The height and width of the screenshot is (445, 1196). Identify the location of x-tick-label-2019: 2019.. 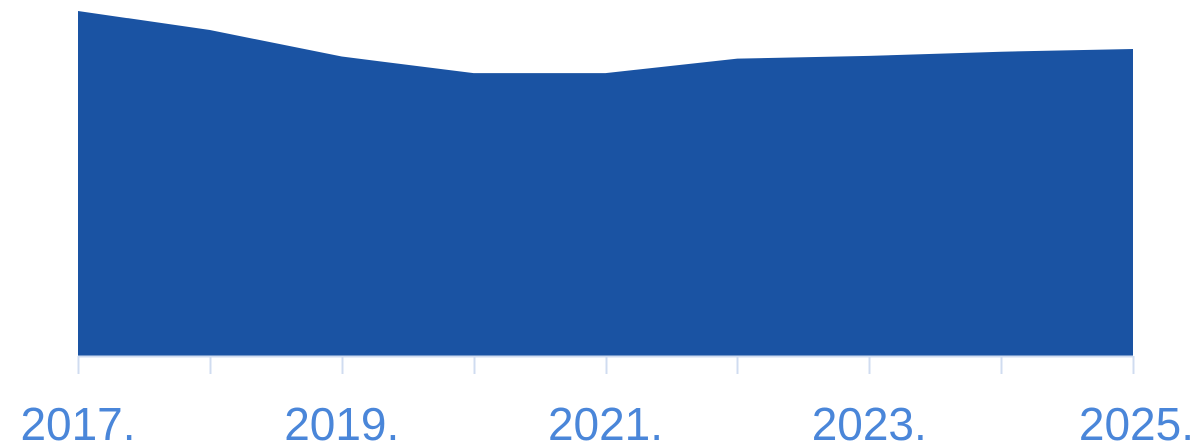
(341, 421).